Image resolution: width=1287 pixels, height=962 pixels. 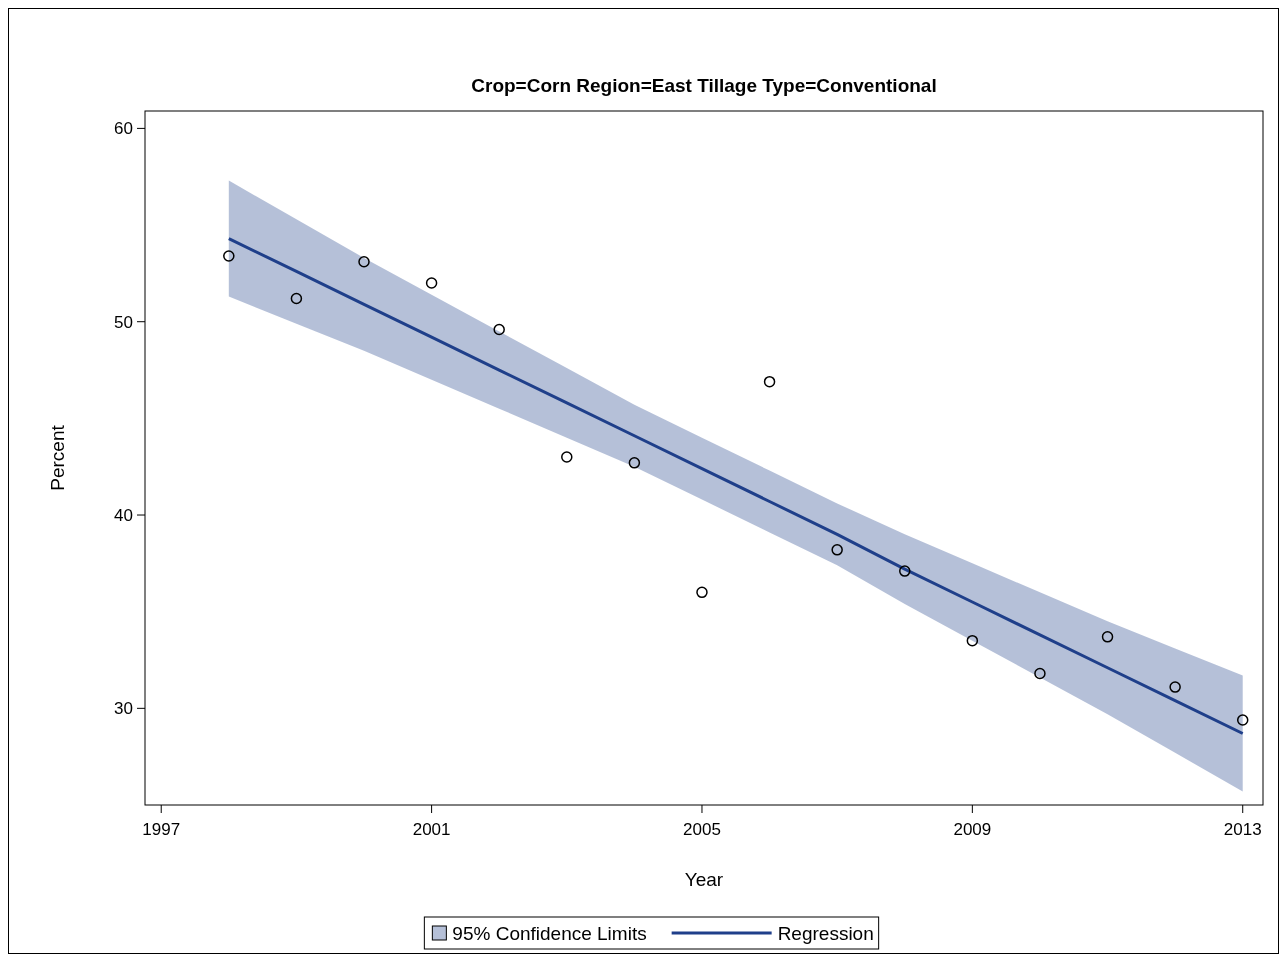 I want to click on y-tick-label: 60, so click(x=123, y=129).